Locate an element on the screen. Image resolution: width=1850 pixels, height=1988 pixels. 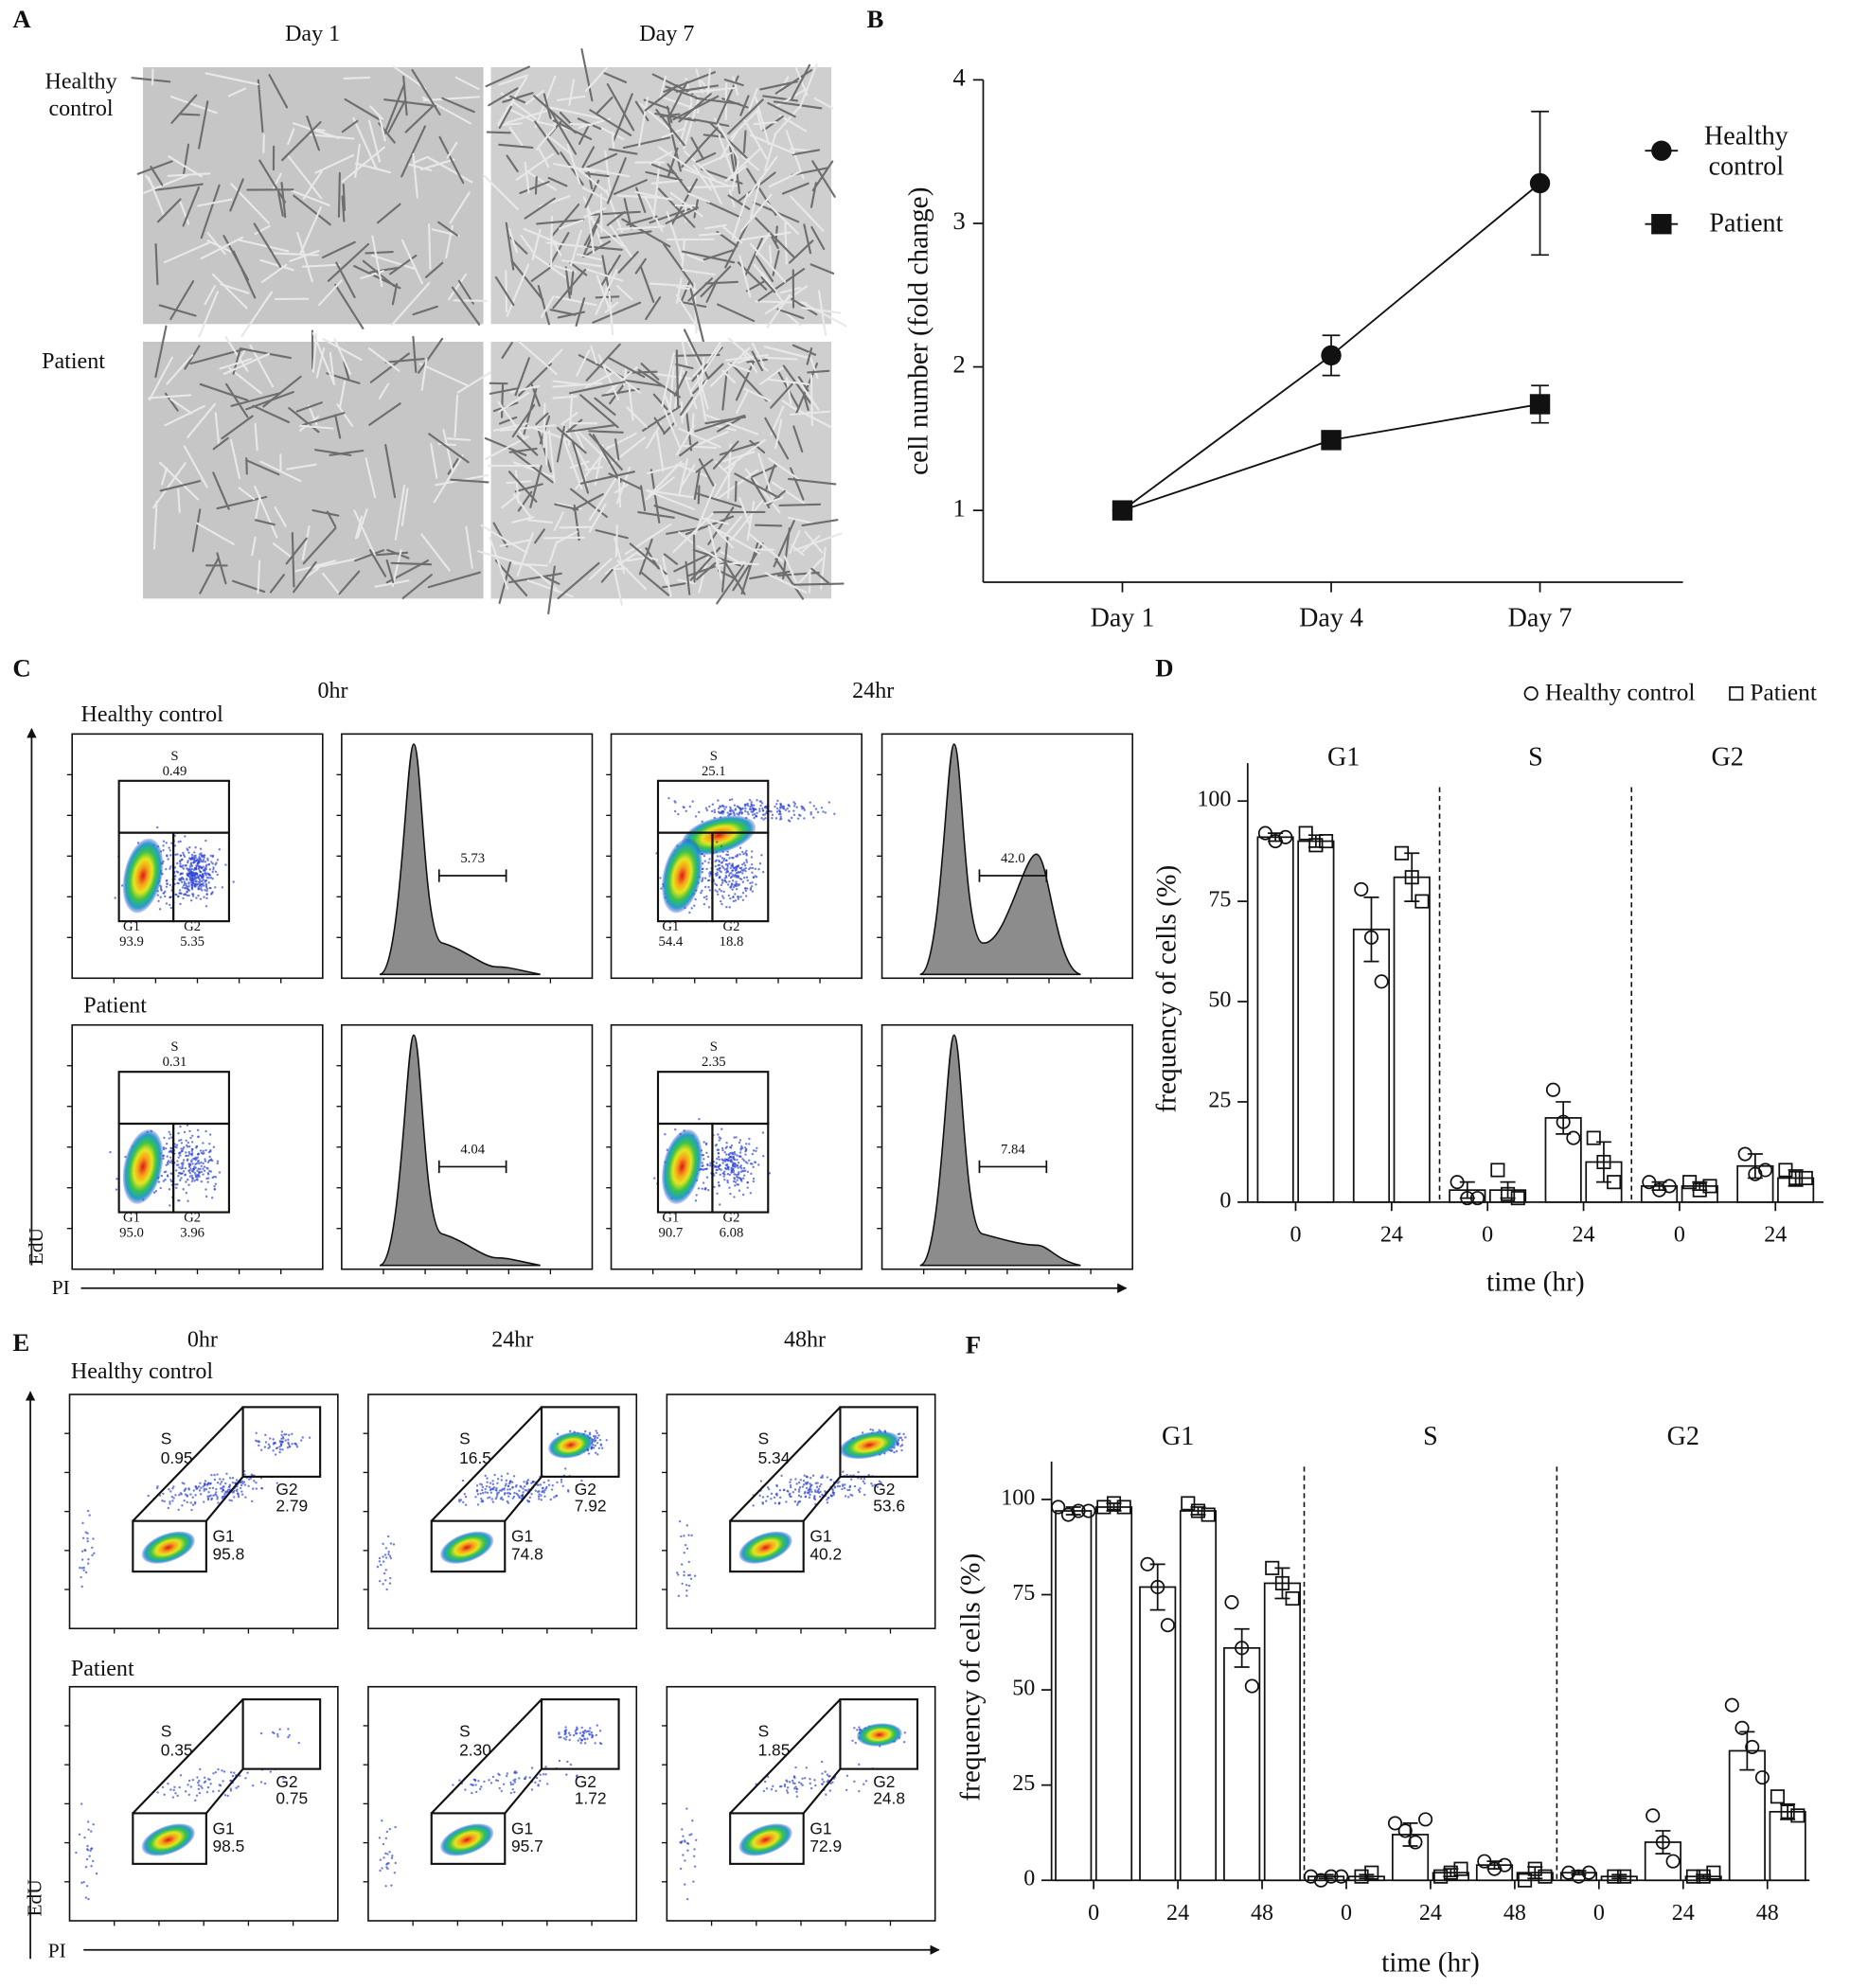
x-tick-label: 48 is located at coordinates (1767, 1913).